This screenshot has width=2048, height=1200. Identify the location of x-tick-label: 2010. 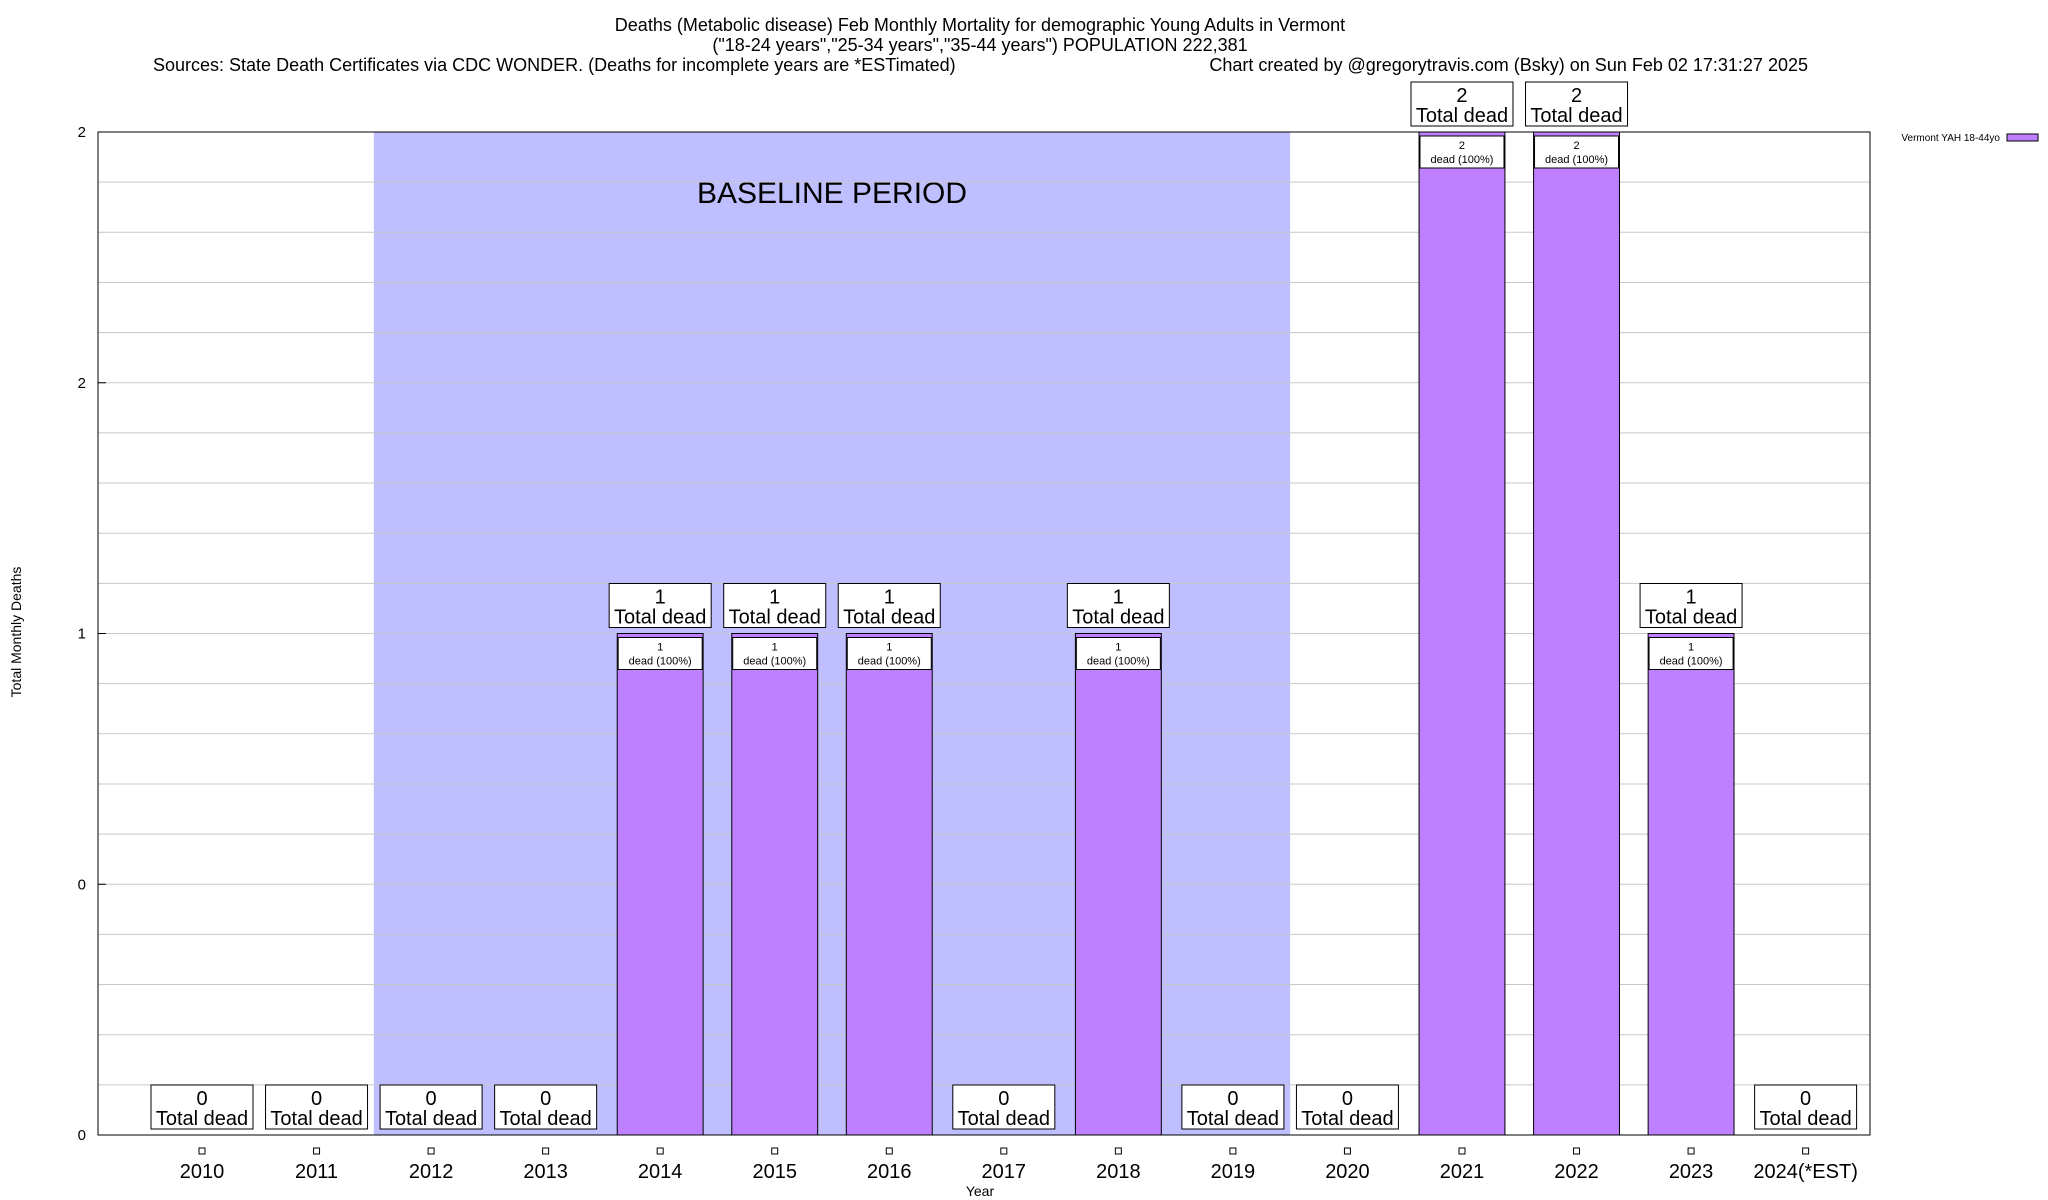
(202, 1172).